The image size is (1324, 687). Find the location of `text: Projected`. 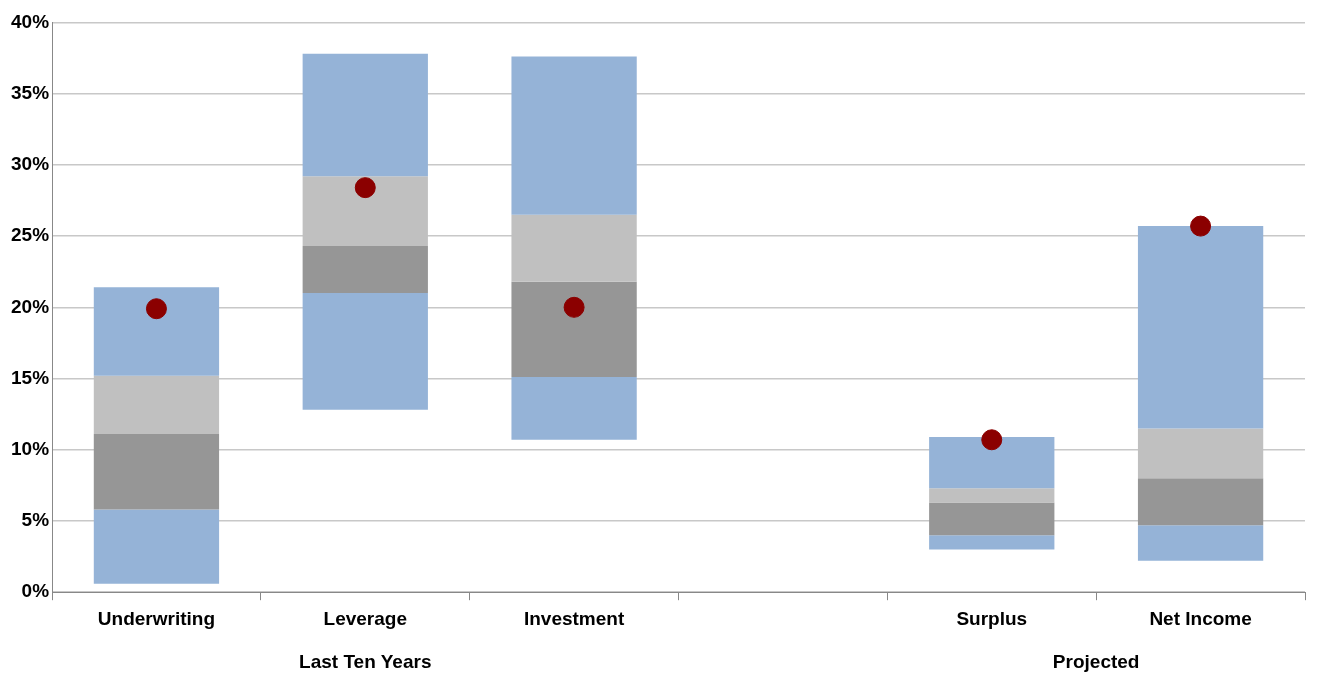

text: Projected is located at coordinates (1096, 662).